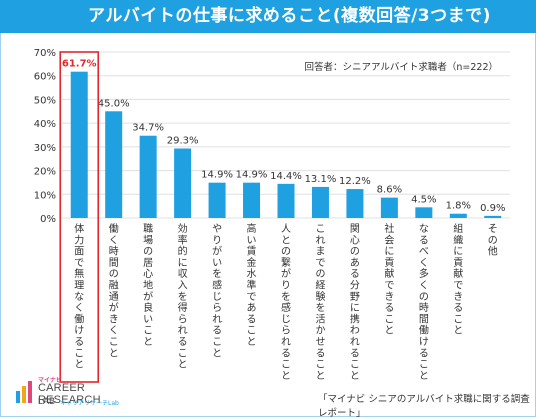 Image resolution: width=536 pixels, height=419 pixels. Describe the element at coordinates (252, 285) in the screenshot. I see `category-label: 高い賃金水準であること` at that location.